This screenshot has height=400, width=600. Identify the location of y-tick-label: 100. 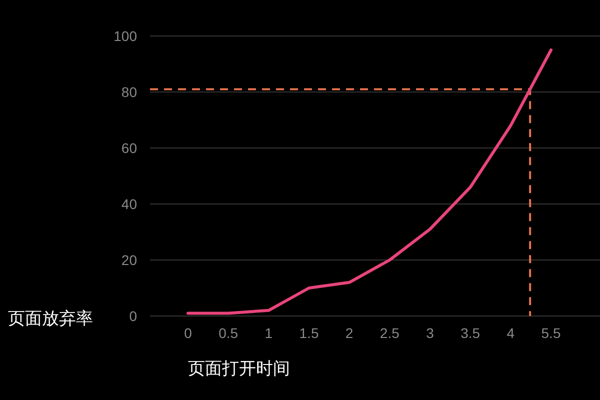
(126, 36).